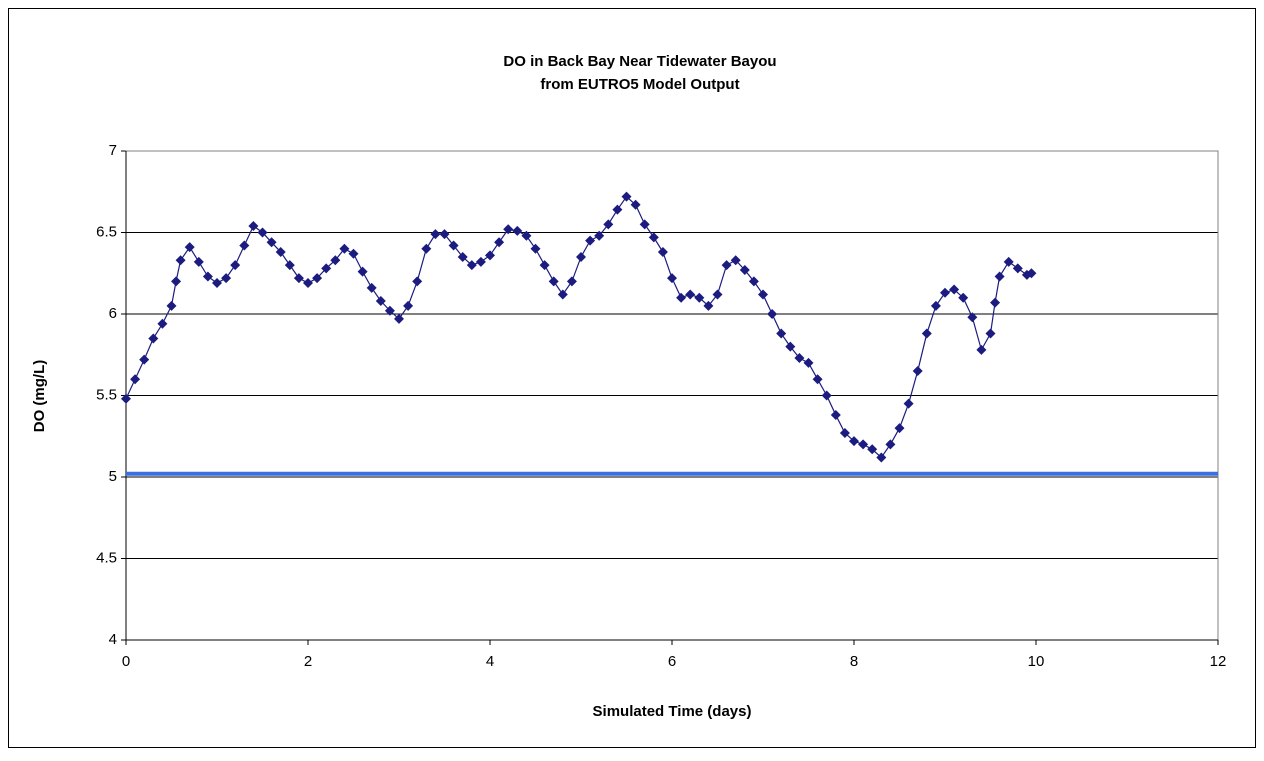 This screenshot has height=761, width=1264. Describe the element at coordinates (490, 661) in the screenshot. I see `x-tick-label: 4` at that location.